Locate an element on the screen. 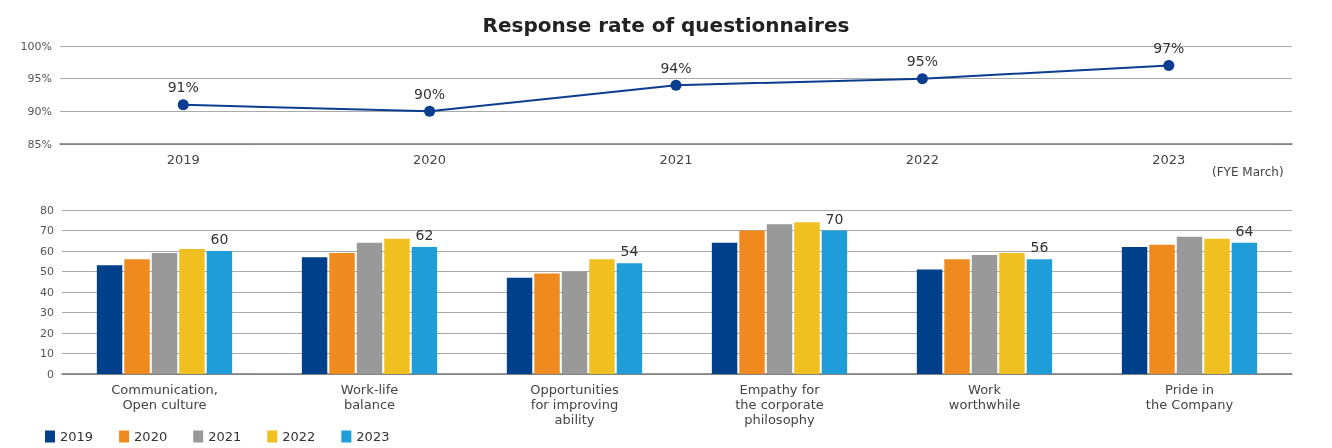 This screenshot has width=1332, height=448. x-tick-label: Work-life balance is located at coordinates (369, 397).